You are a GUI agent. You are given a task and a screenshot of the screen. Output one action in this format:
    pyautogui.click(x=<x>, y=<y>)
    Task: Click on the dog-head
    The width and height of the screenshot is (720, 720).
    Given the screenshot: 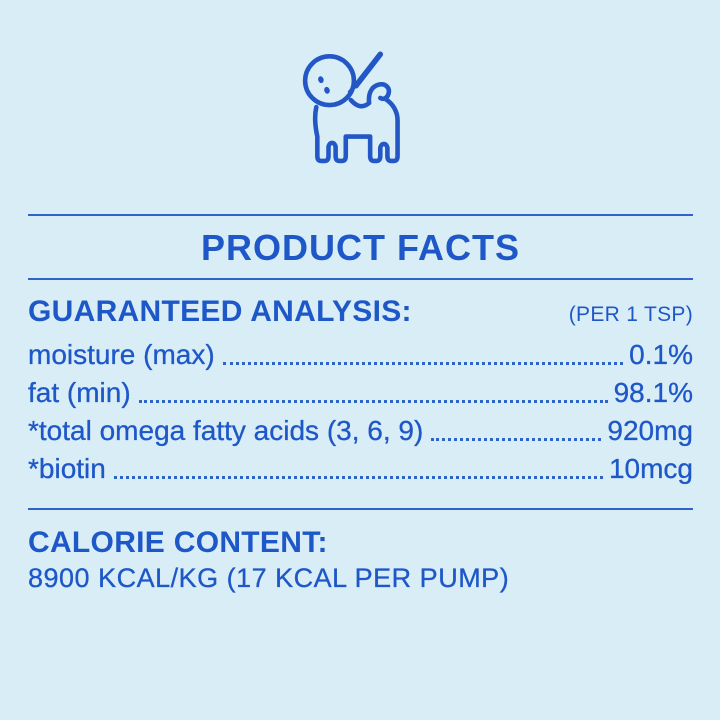 What is the action you would take?
    pyautogui.click(x=329, y=81)
    